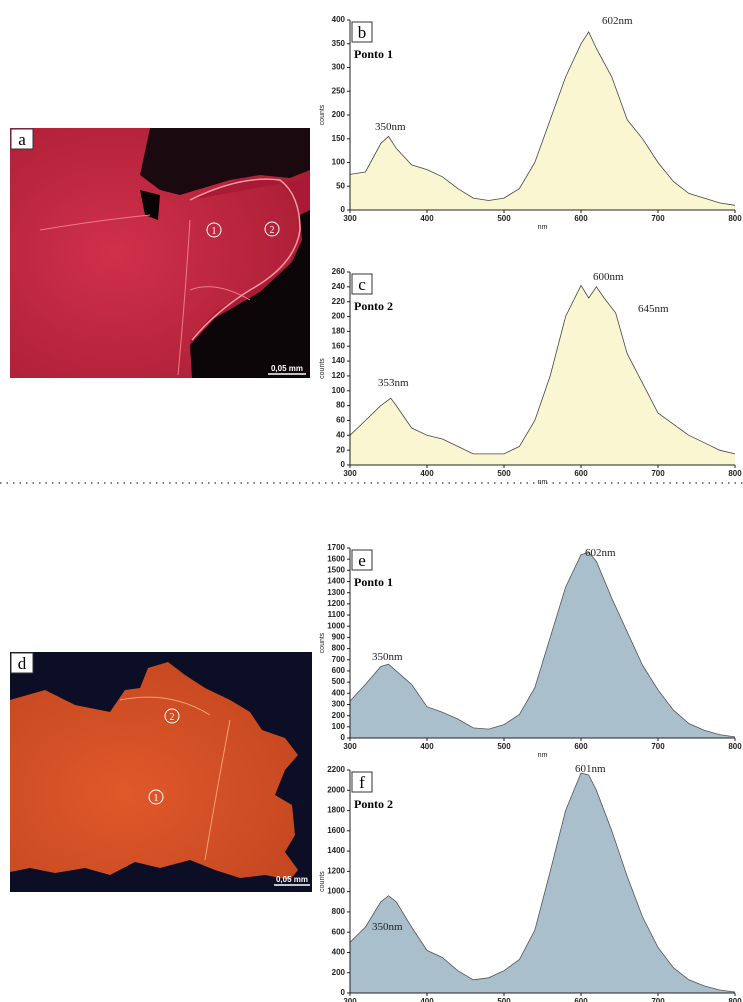 The width and height of the screenshot is (743, 1002). I want to click on point-label: 2, so click(272, 230).